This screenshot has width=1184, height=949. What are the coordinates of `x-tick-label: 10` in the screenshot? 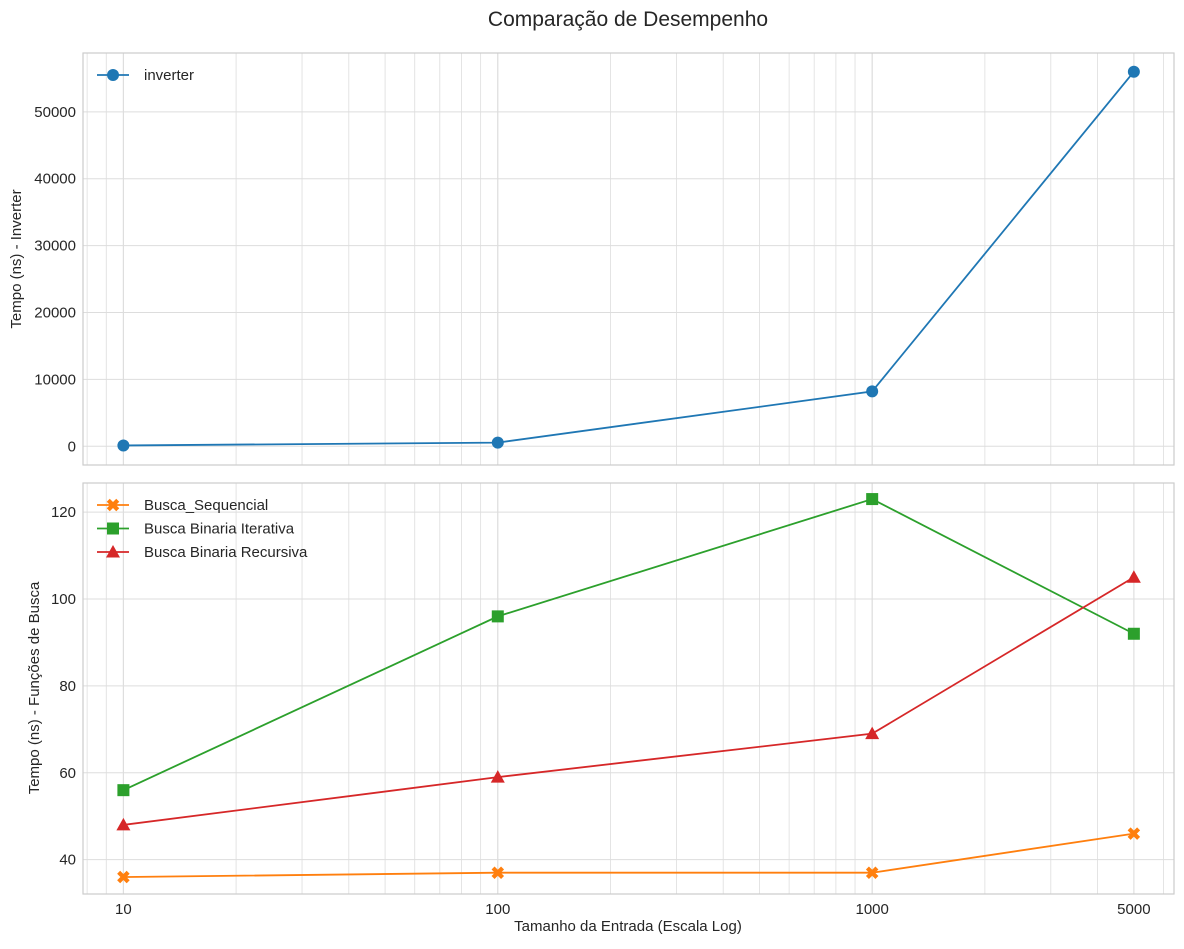 It's located at (123, 909).